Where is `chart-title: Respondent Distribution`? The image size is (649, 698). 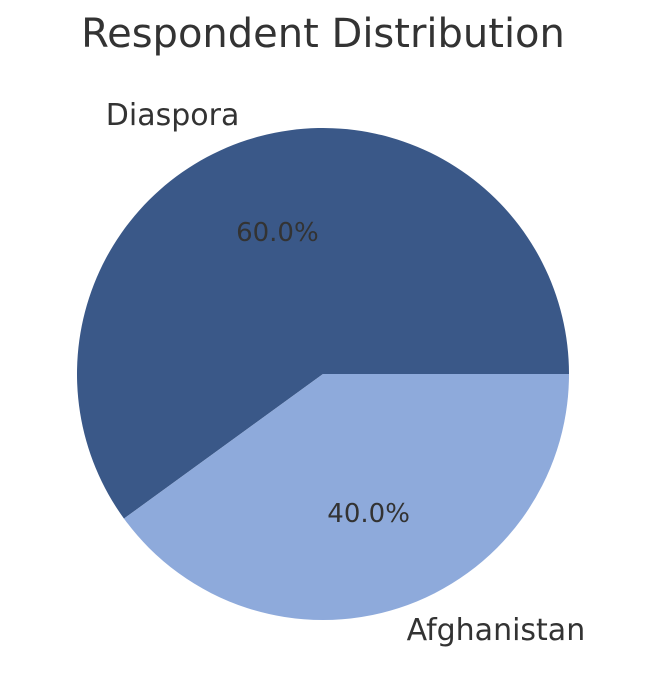 chart-title: Respondent Distribution is located at coordinates (323, 34).